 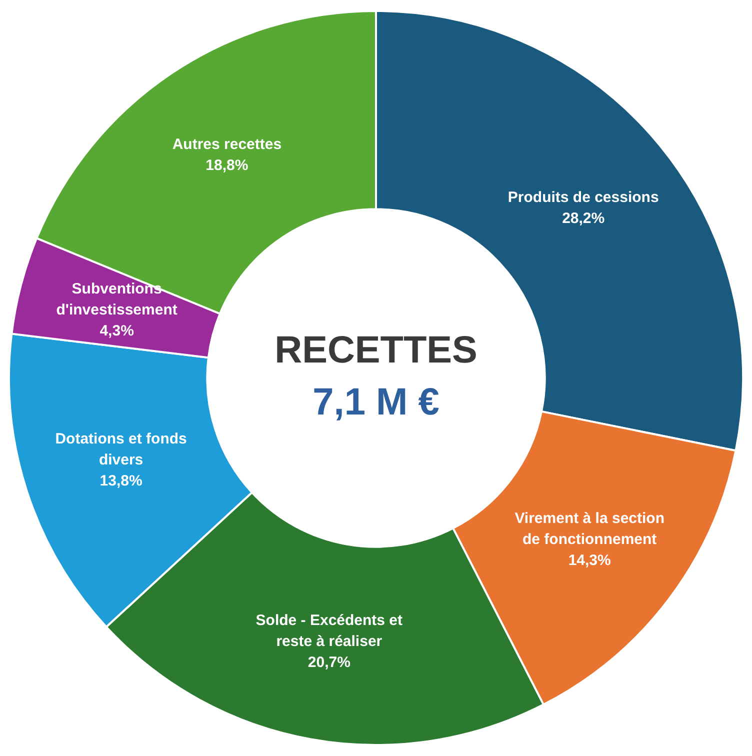 I want to click on data-label: 18,8%, so click(x=227, y=165).